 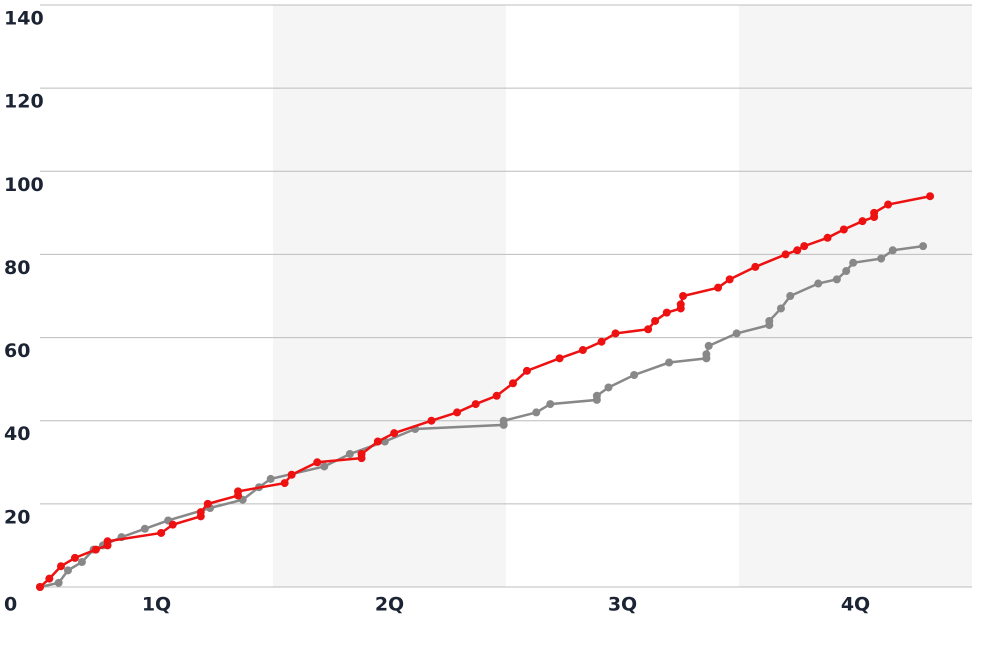 What do you see at coordinates (17, 268) in the screenshot?
I see `y-tick-label: 80` at bounding box center [17, 268].